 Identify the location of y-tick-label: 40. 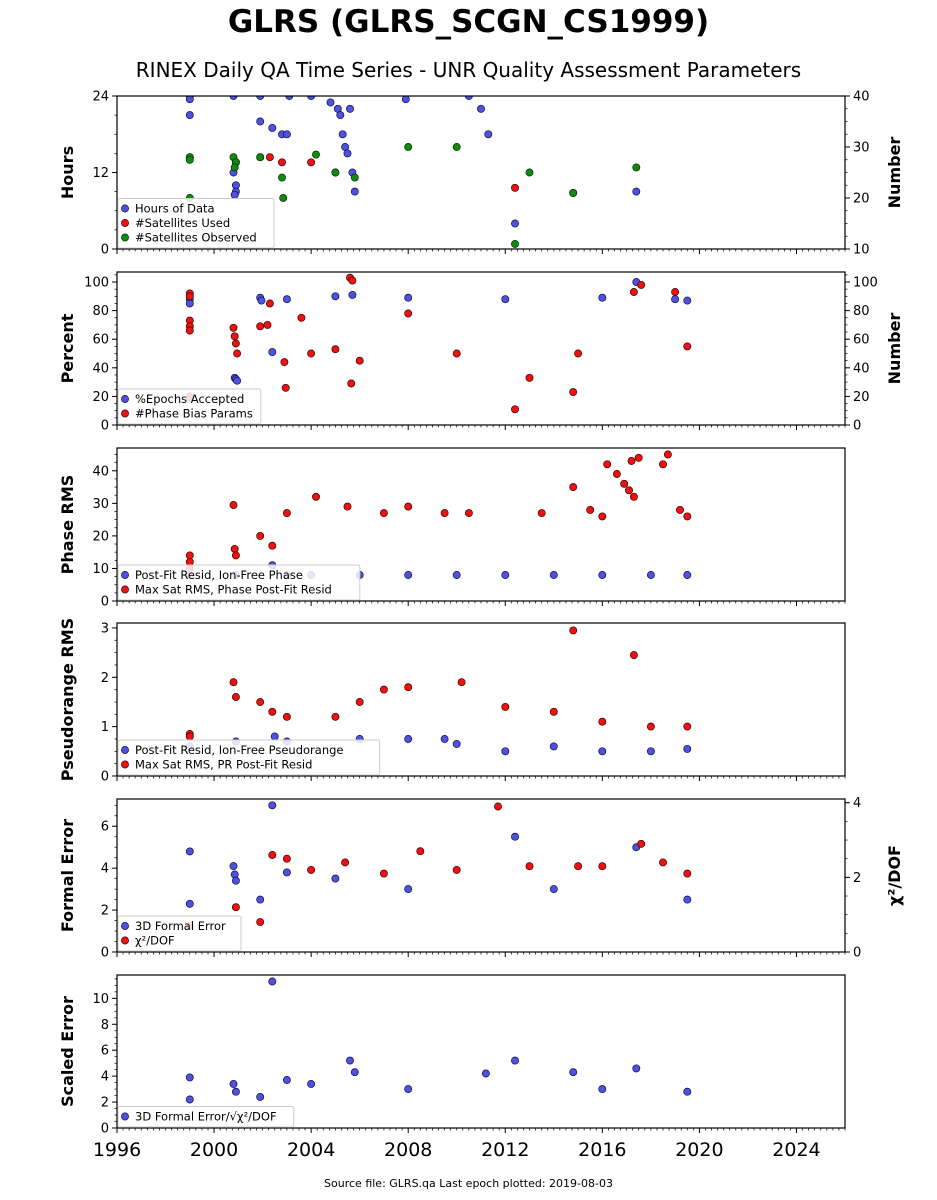
(100, 368).